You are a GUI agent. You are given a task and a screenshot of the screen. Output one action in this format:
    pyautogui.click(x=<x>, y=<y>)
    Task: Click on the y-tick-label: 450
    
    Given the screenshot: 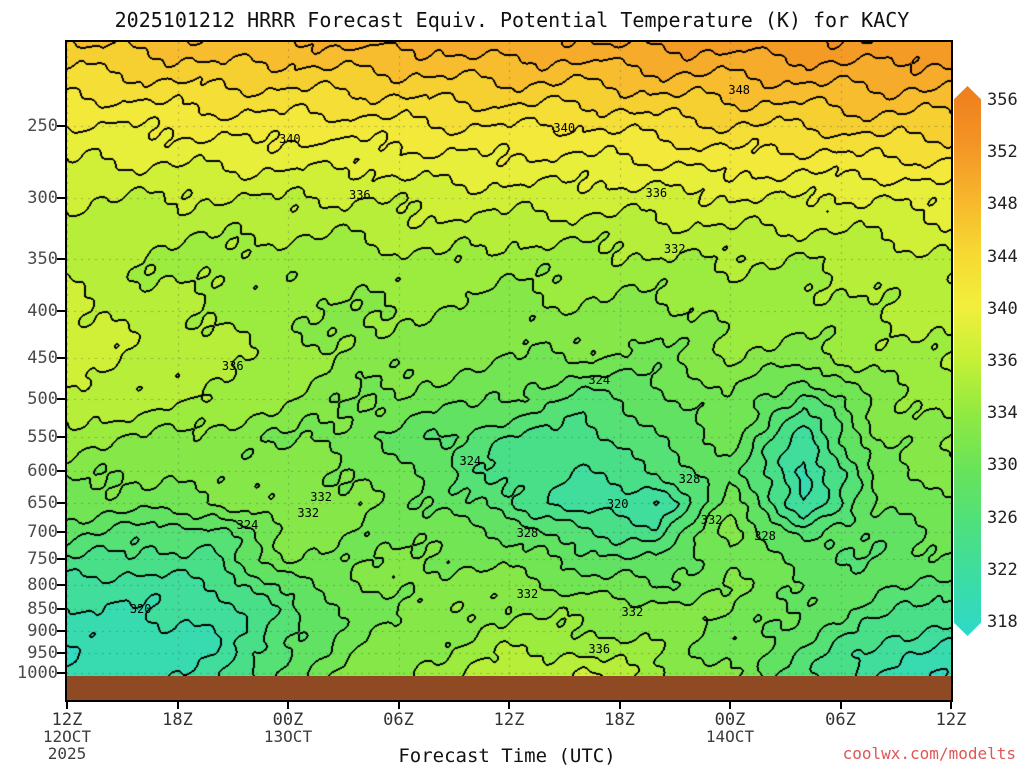 What is the action you would take?
    pyautogui.click(x=42, y=357)
    